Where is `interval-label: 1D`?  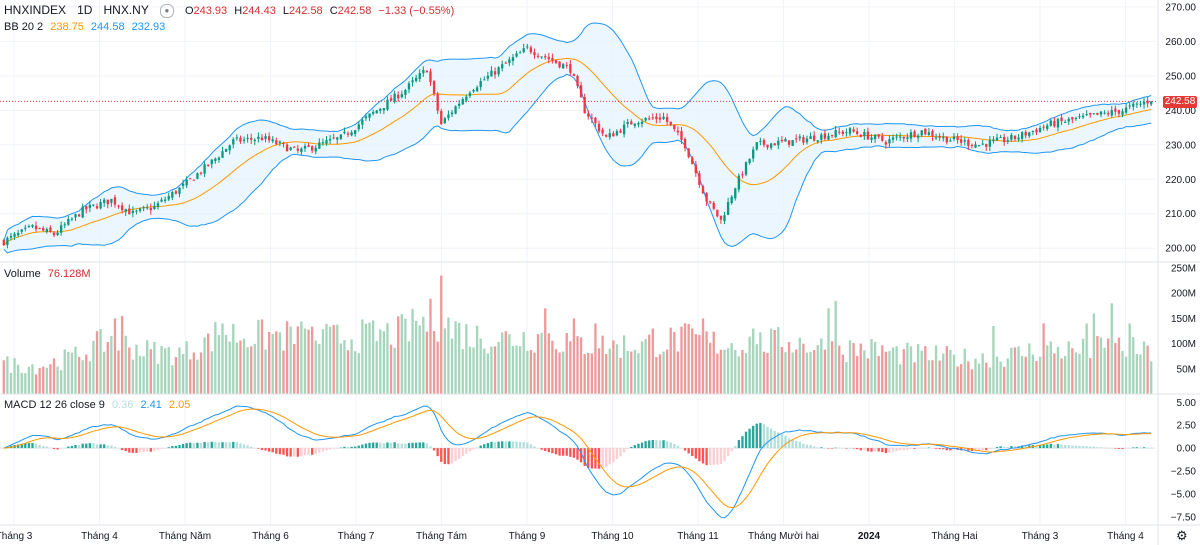
interval-label: 1D is located at coordinates (85, 10).